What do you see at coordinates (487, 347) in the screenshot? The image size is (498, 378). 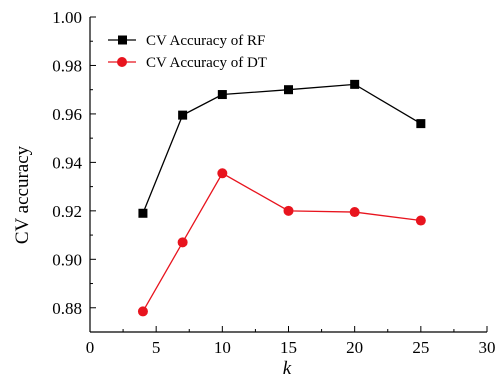 I see `x-tick-label: 30` at bounding box center [487, 347].